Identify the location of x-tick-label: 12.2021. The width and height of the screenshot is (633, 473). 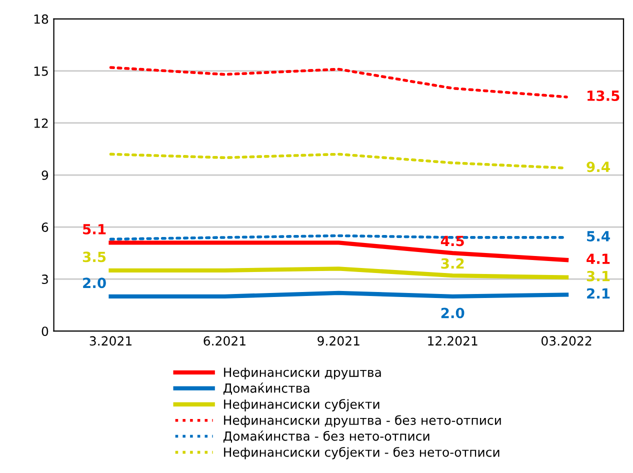
(453, 341).